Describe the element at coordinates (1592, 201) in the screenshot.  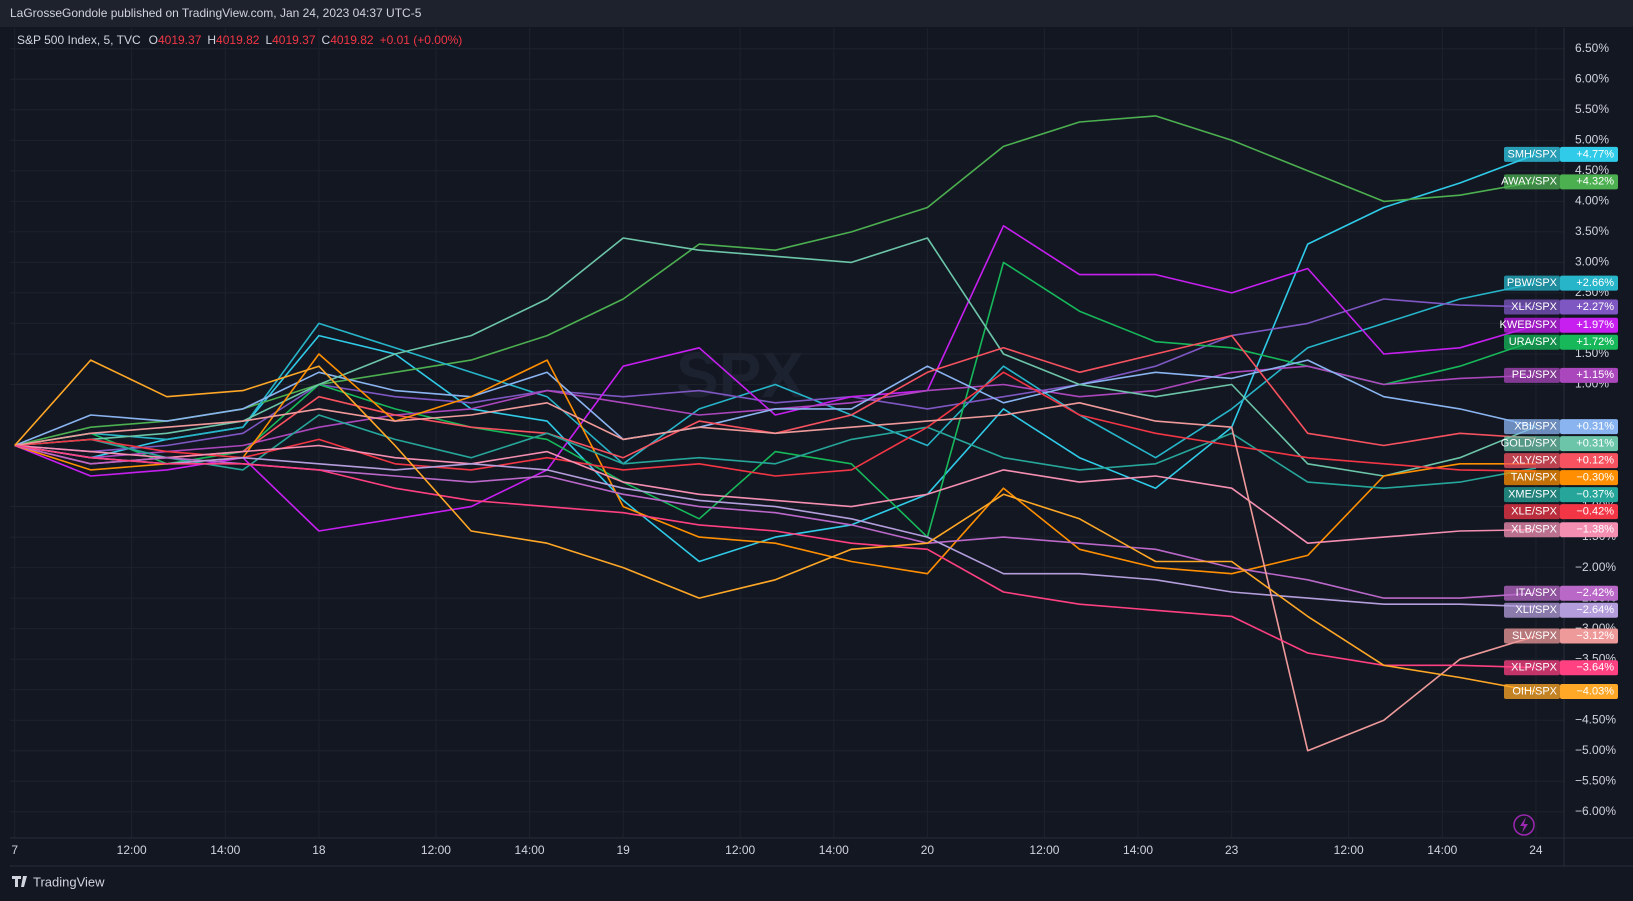
I see `y-tick-label: 4.00%` at that location.